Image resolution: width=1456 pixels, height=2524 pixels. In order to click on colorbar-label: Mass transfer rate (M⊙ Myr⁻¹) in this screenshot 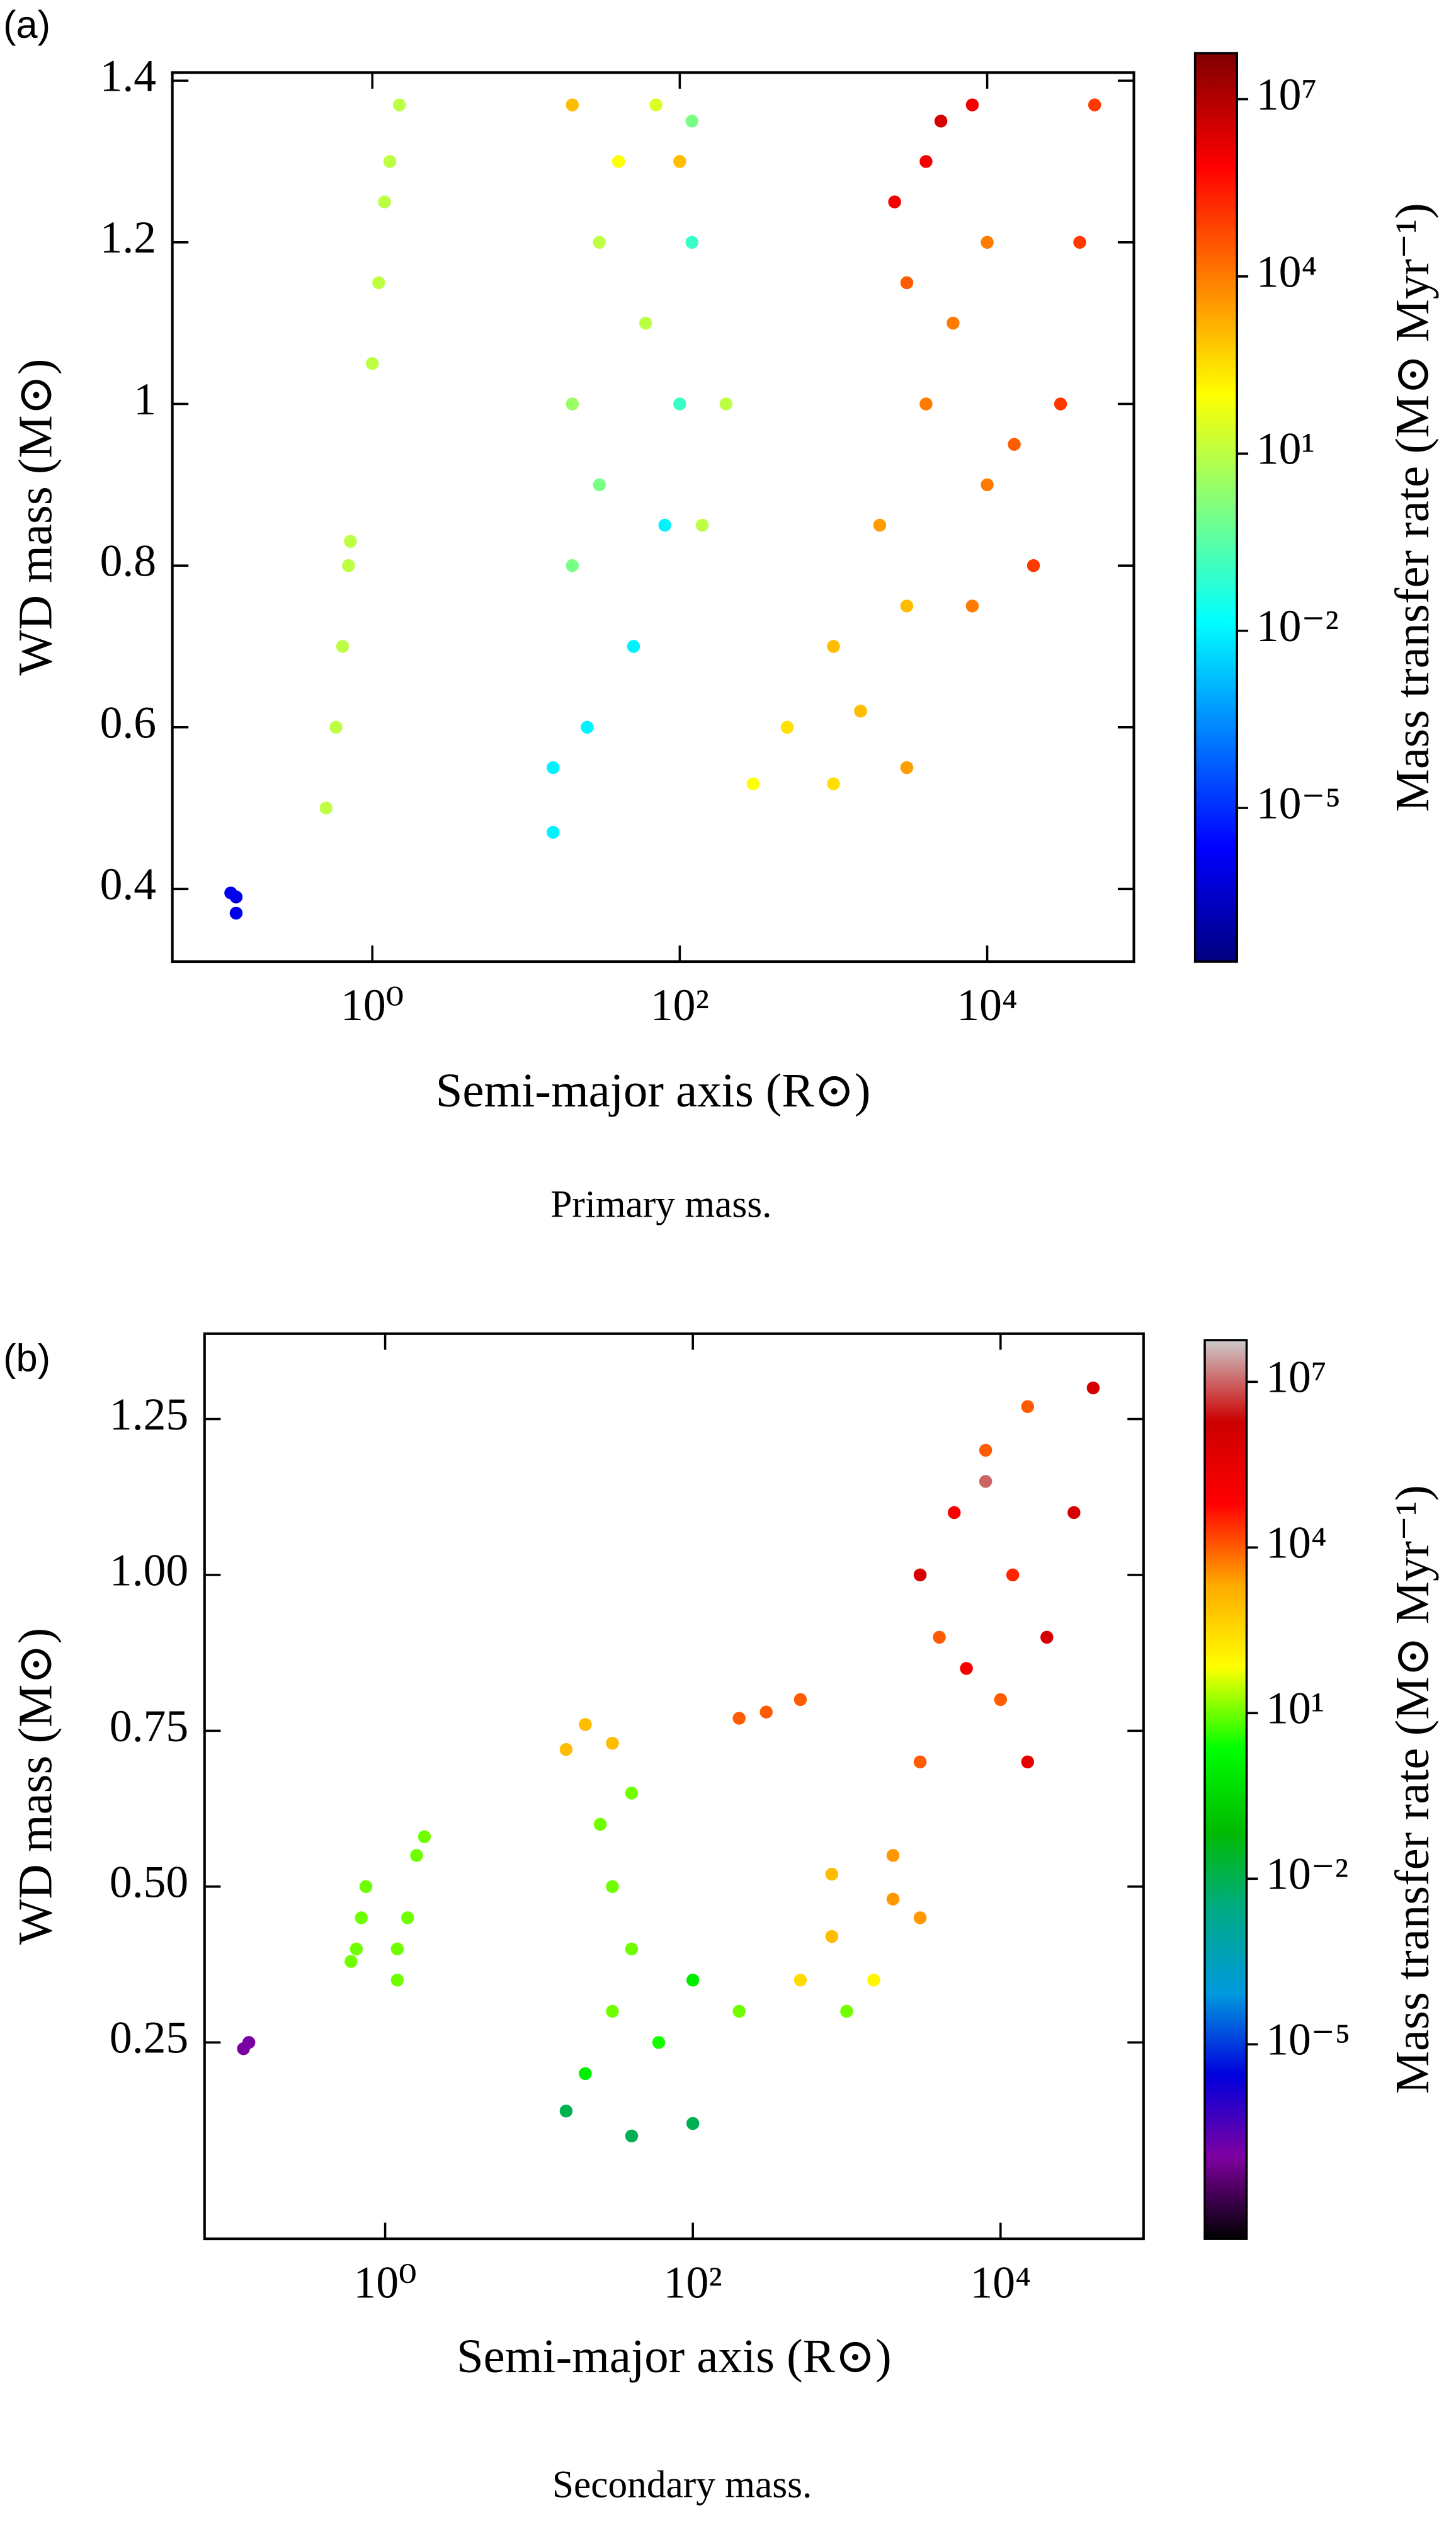, I will do `click(1412, 507)`.